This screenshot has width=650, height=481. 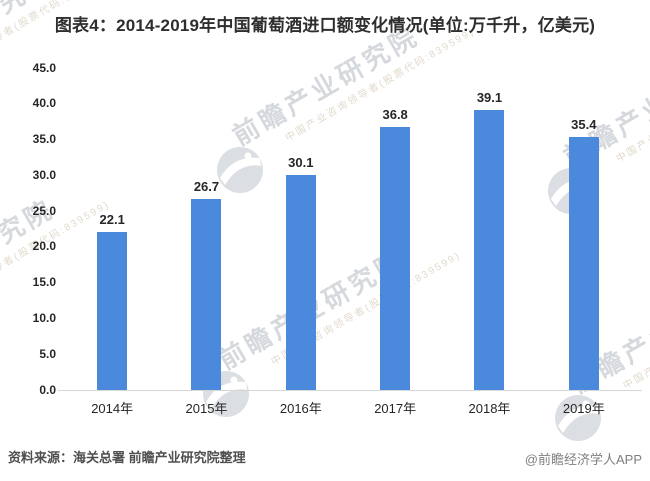 I want to click on x-category-label: 2016年, so click(x=300, y=408).